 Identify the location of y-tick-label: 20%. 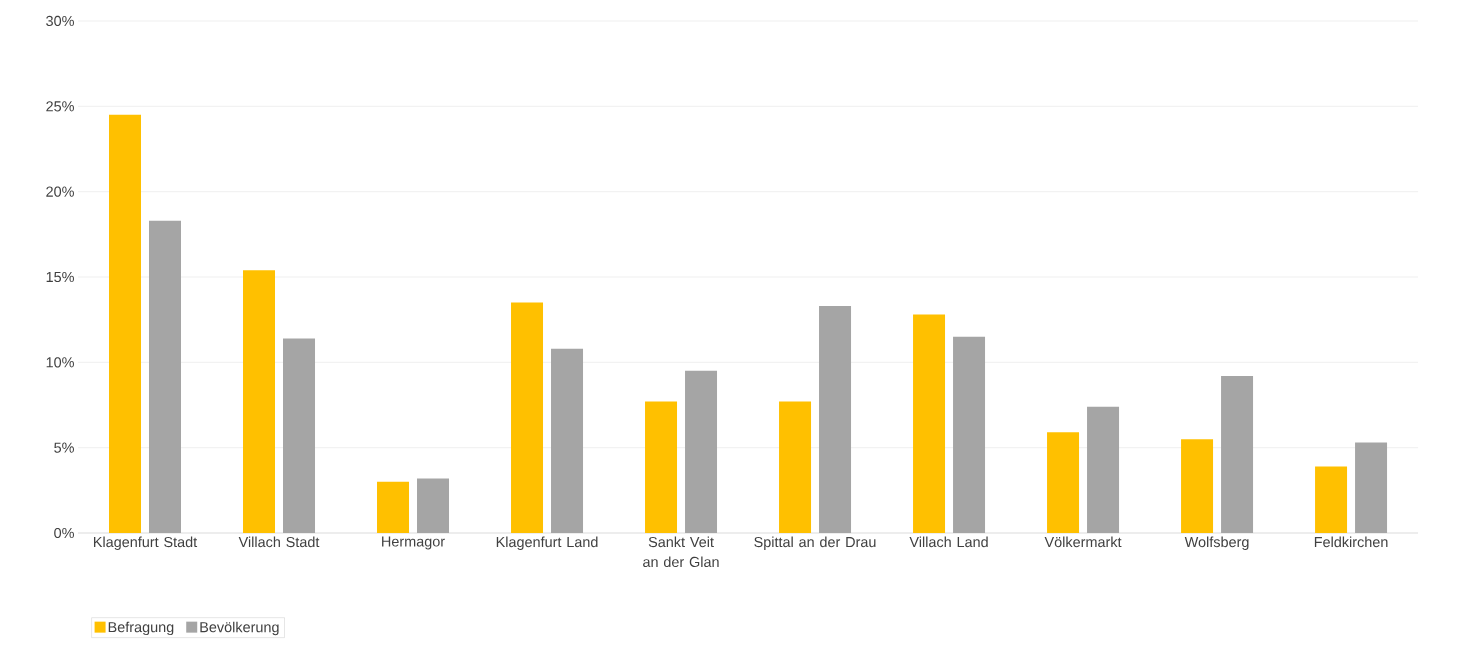
(60, 191).